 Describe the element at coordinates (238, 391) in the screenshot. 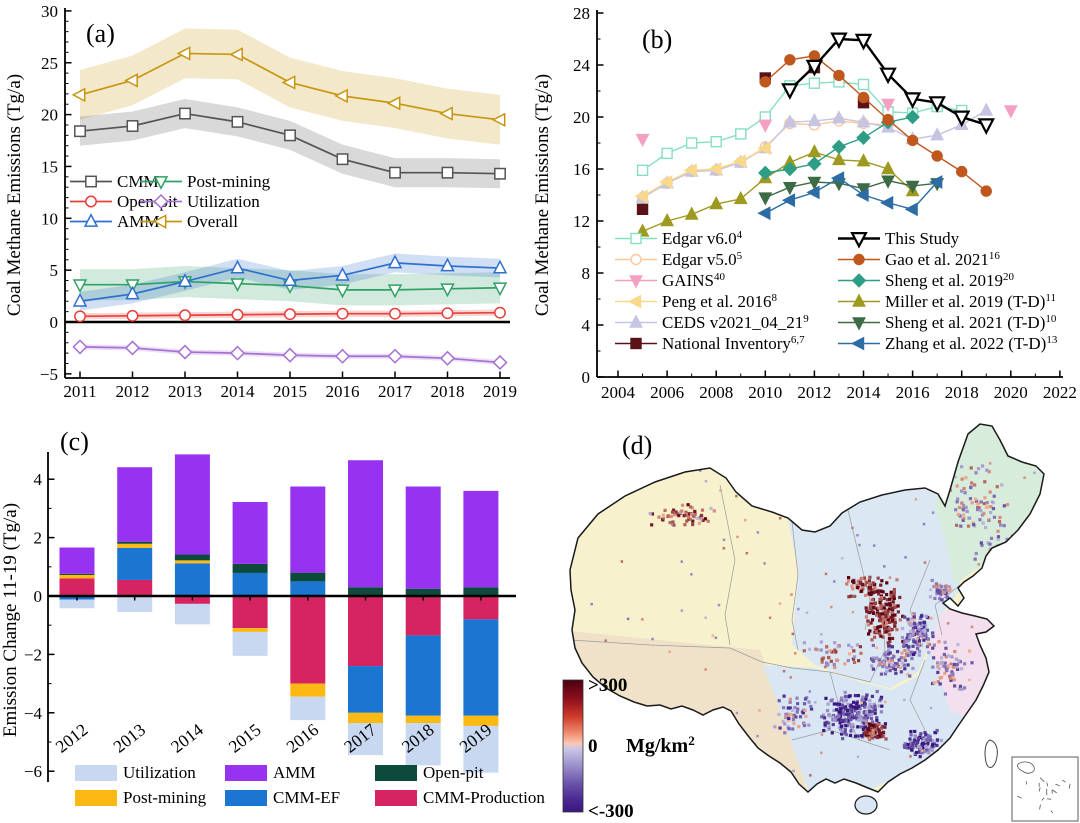

I see `x-tick-label: 2014` at that location.